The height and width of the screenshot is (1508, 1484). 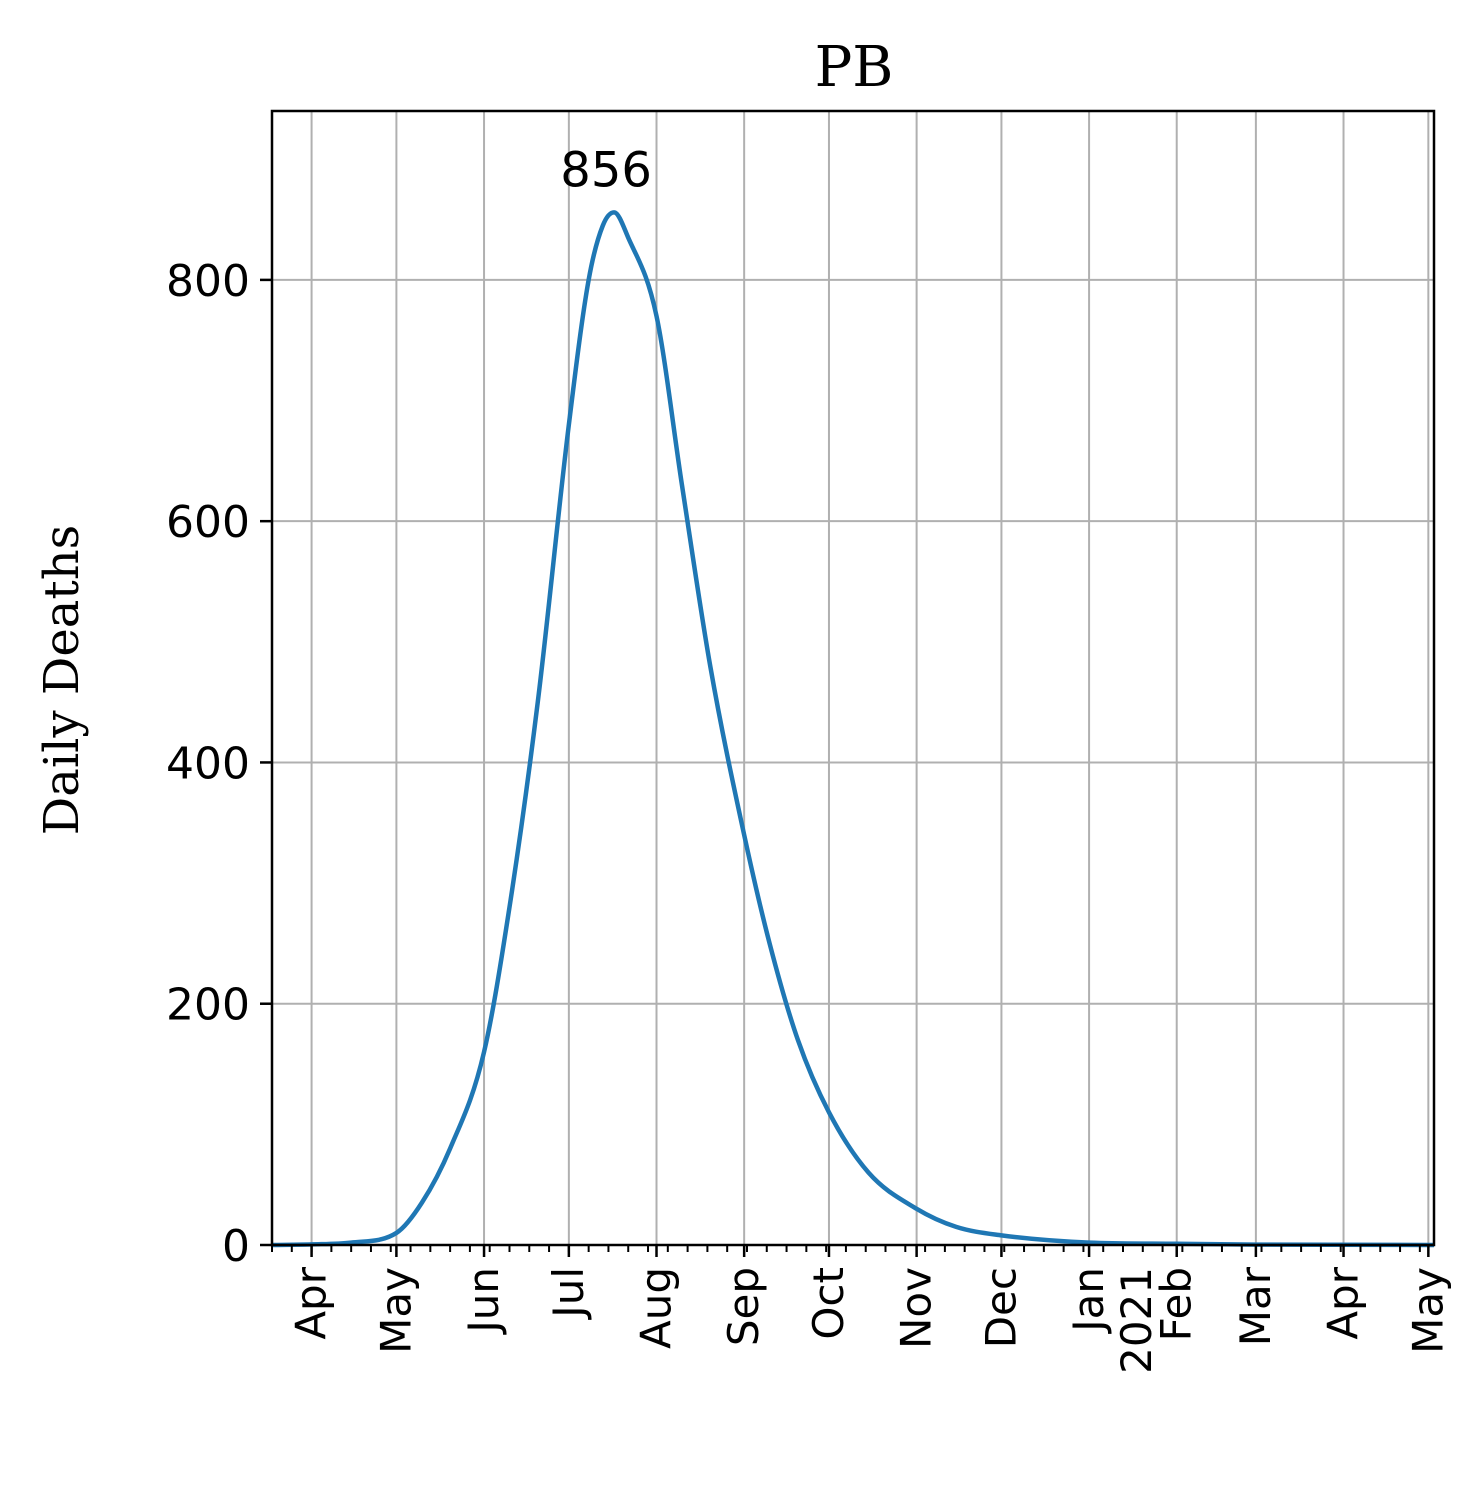 What do you see at coordinates (1088, 1301) in the screenshot?
I see `x-tick-label: Jan` at bounding box center [1088, 1301].